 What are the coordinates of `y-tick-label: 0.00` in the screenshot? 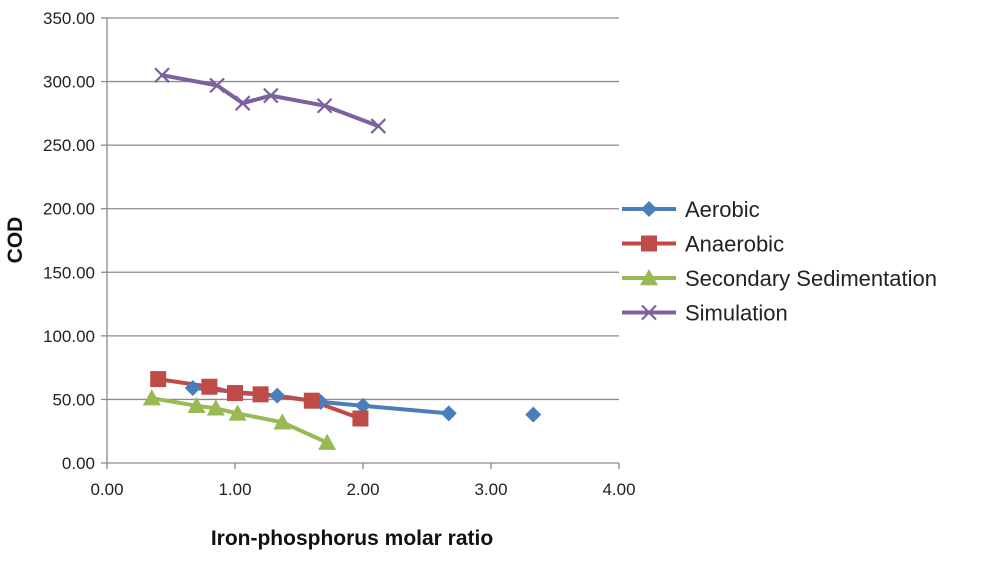 It's located at (78, 463).